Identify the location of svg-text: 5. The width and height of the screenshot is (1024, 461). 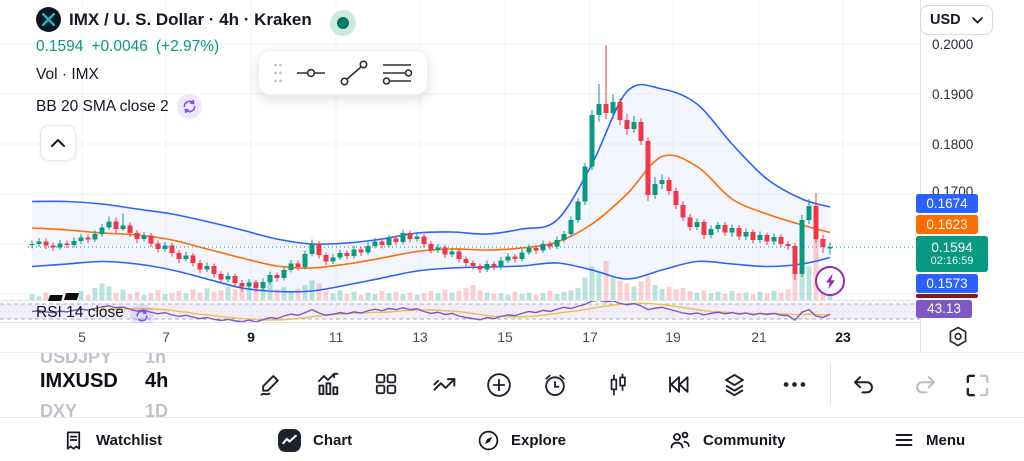
(82, 337).